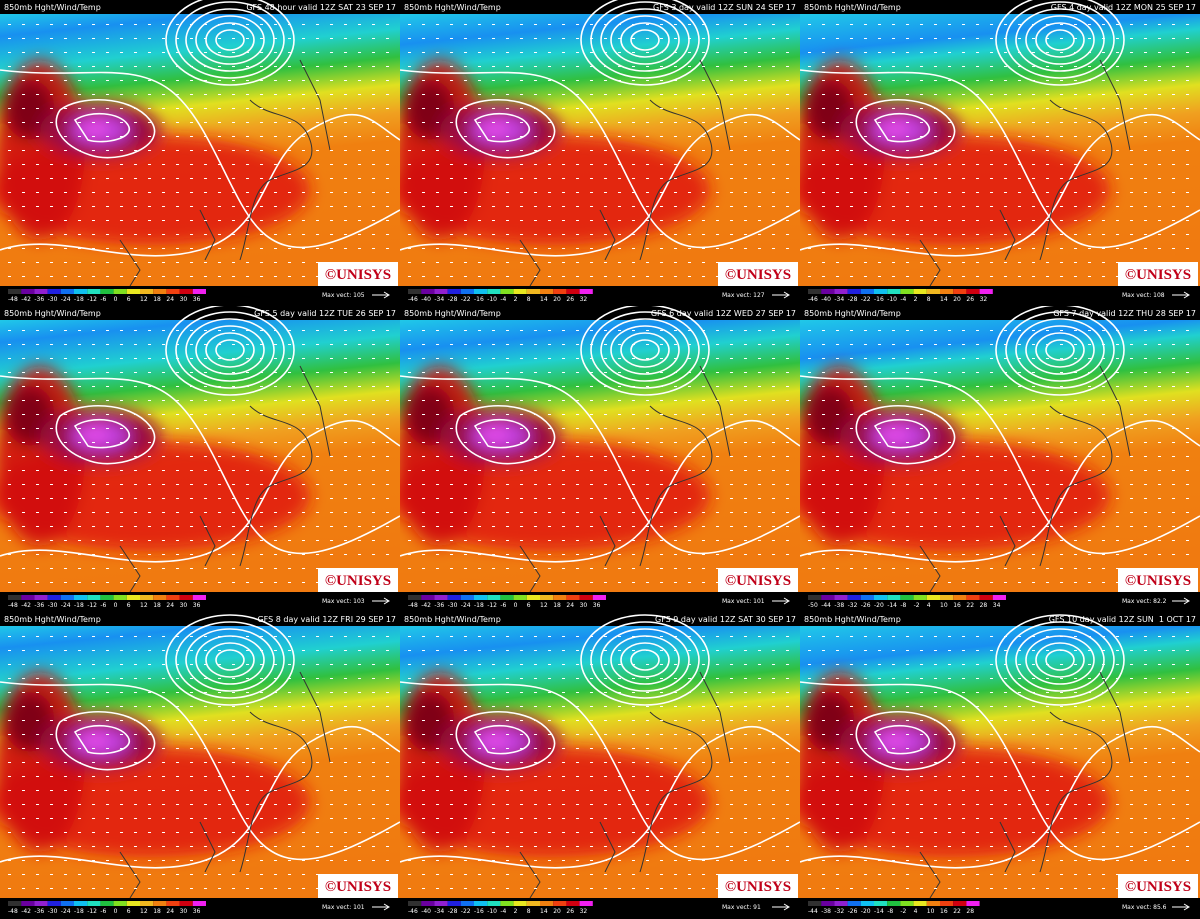 This screenshot has height=919, width=1200. I want to click on colorbar-label: 8, so click(529, 911).